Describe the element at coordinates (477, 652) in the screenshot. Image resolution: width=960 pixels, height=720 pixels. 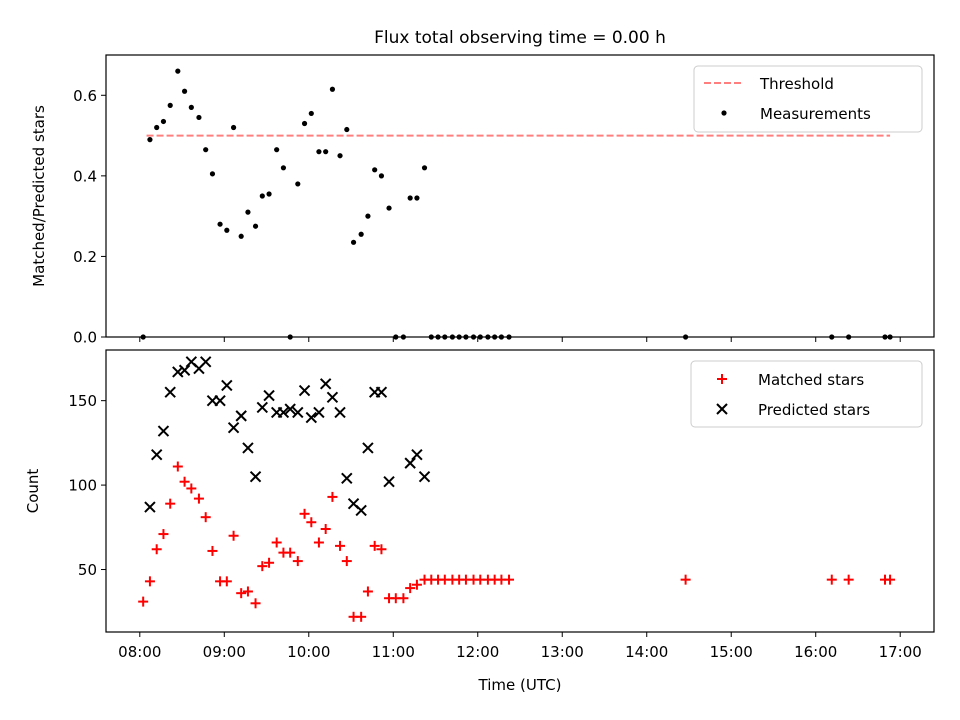
I see `x-tick-label: 12:00` at that location.